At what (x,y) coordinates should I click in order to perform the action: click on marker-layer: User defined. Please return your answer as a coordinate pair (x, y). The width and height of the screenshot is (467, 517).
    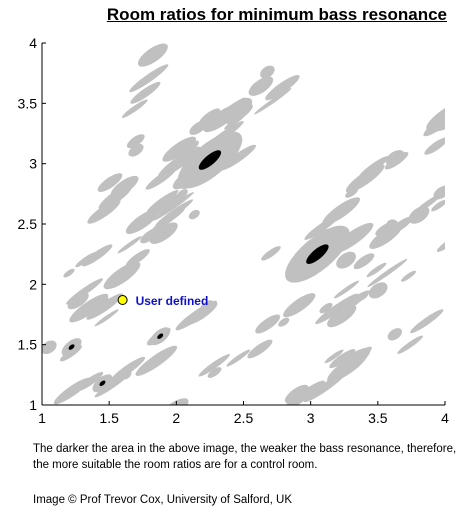
    Looking at the image, I should click on (163, 301).